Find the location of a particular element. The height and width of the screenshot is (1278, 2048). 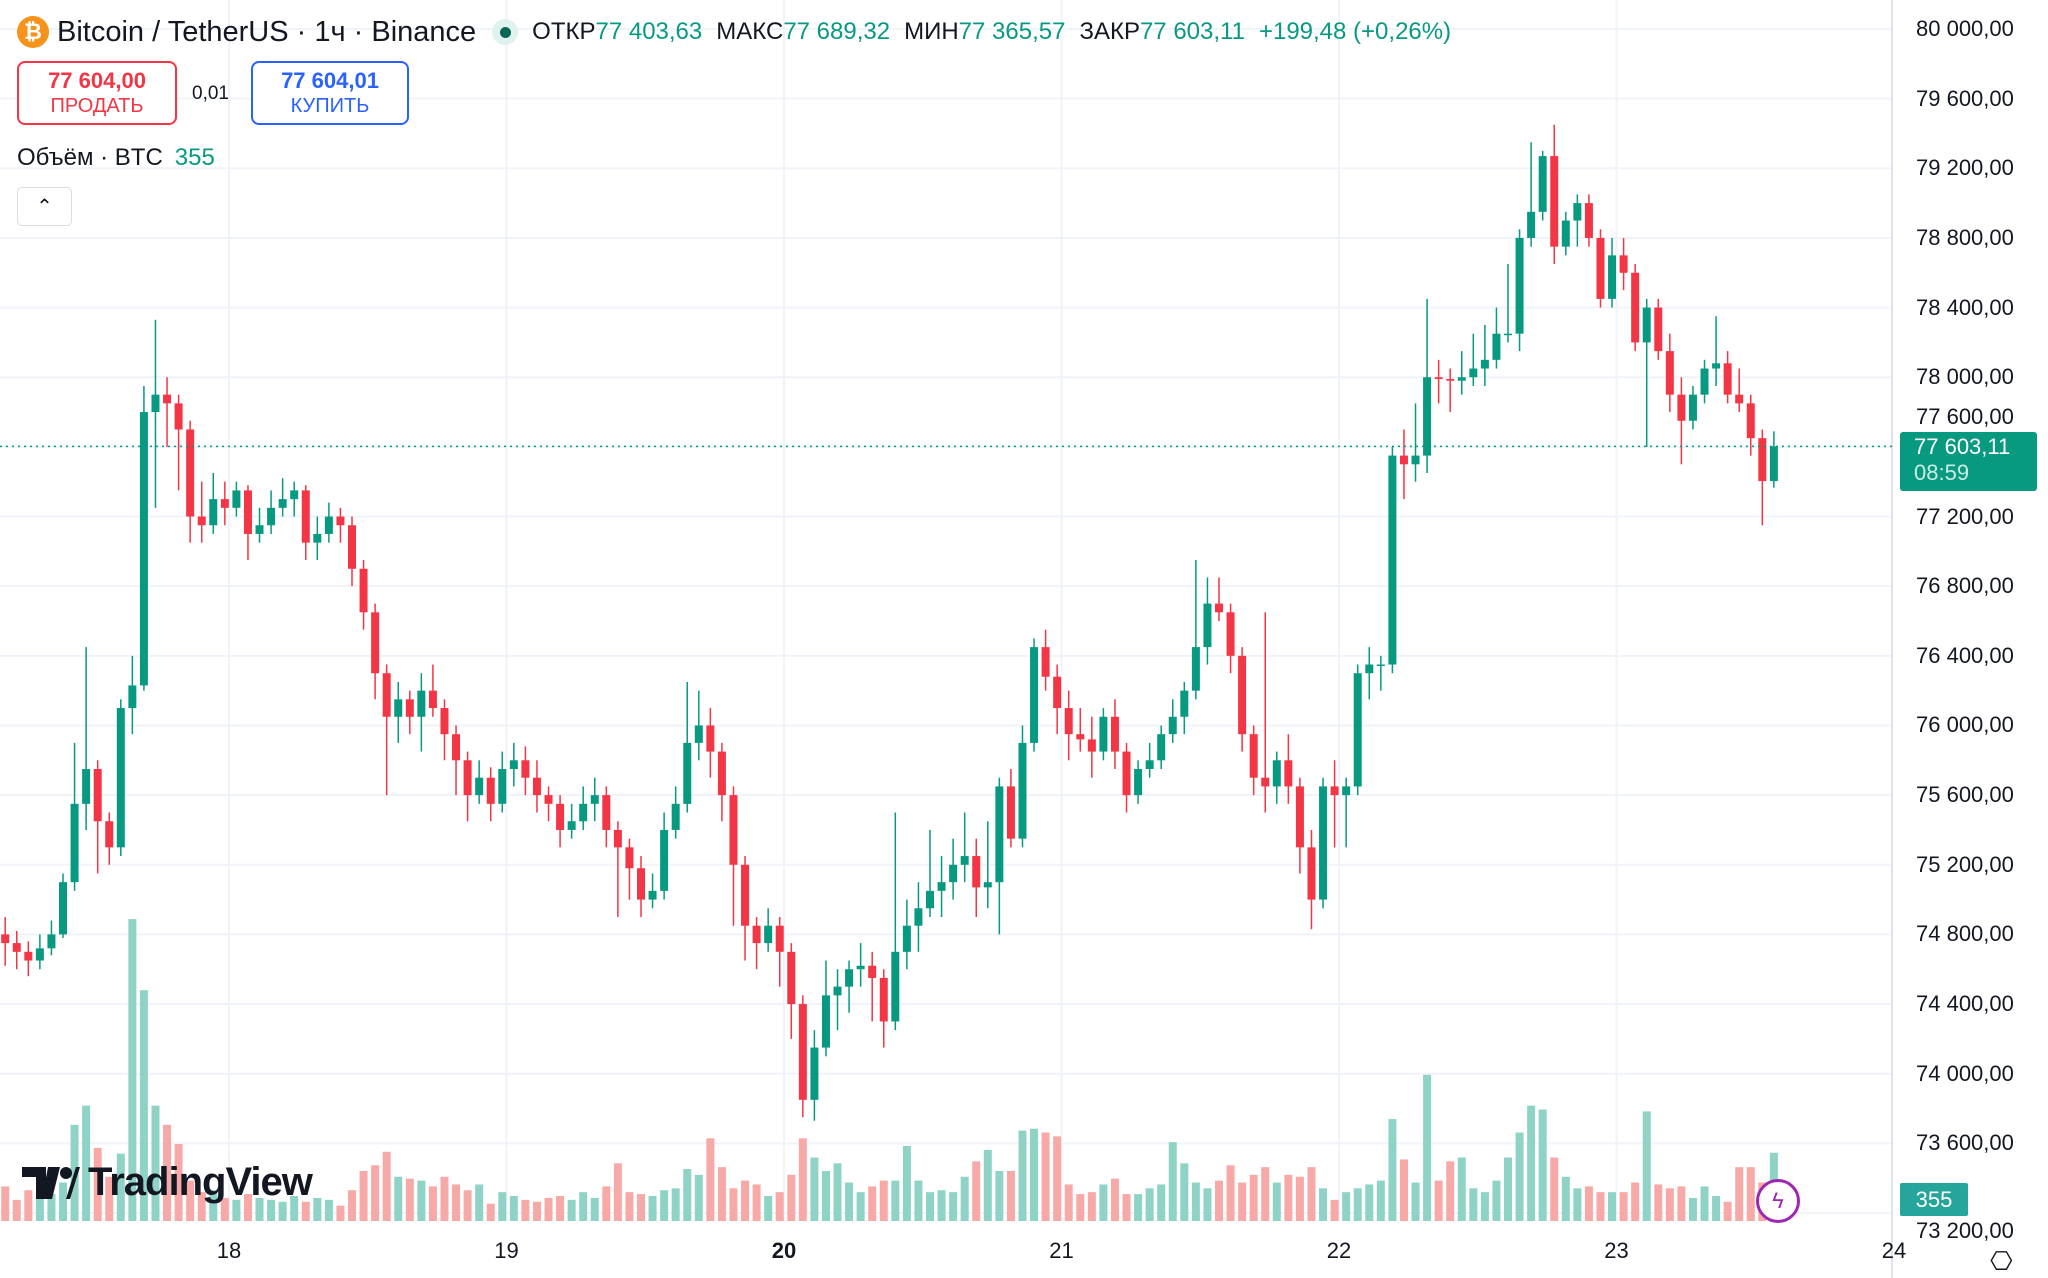

market-open-status-icon is located at coordinates (505, 32).